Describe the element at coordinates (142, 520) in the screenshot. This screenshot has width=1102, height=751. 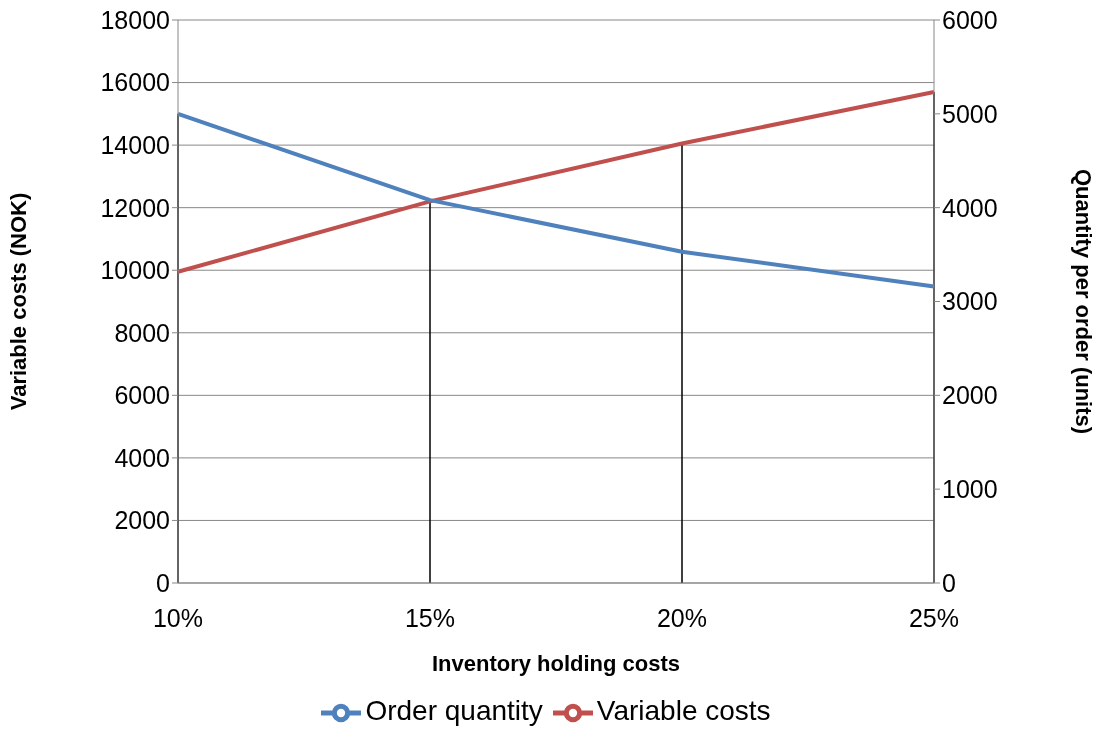
I see `y-tick-label: 2000` at that location.